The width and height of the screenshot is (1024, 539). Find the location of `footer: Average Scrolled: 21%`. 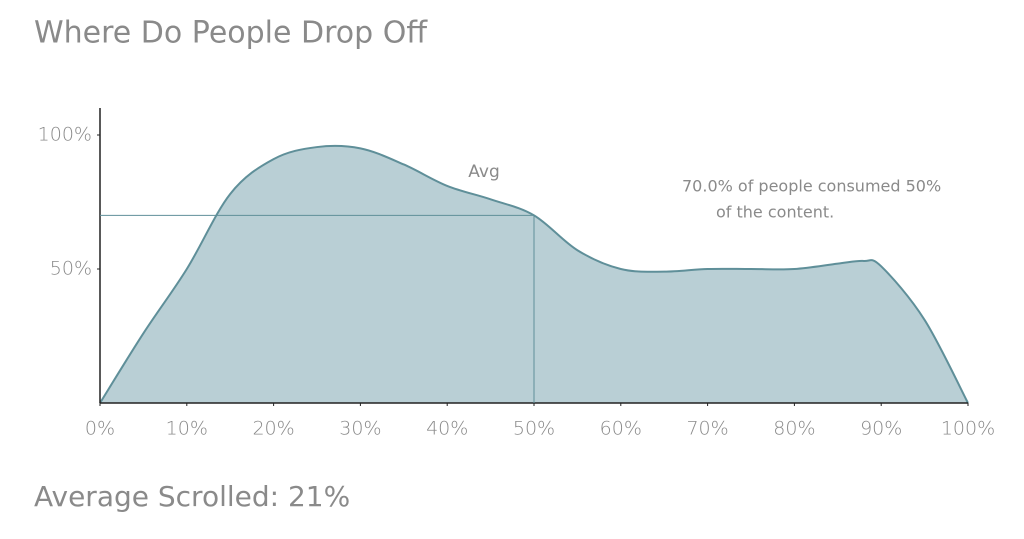

footer: Average Scrolled: 21% is located at coordinates (192, 496).